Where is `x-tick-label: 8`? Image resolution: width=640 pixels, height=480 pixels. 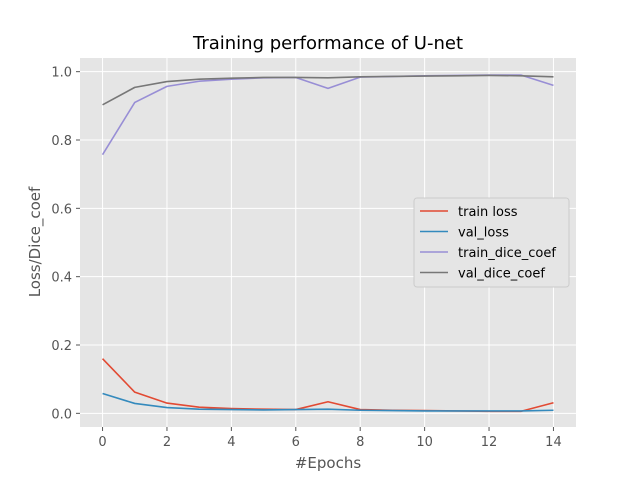 x-tick-label: 8 is located at coordinates (360, 442).